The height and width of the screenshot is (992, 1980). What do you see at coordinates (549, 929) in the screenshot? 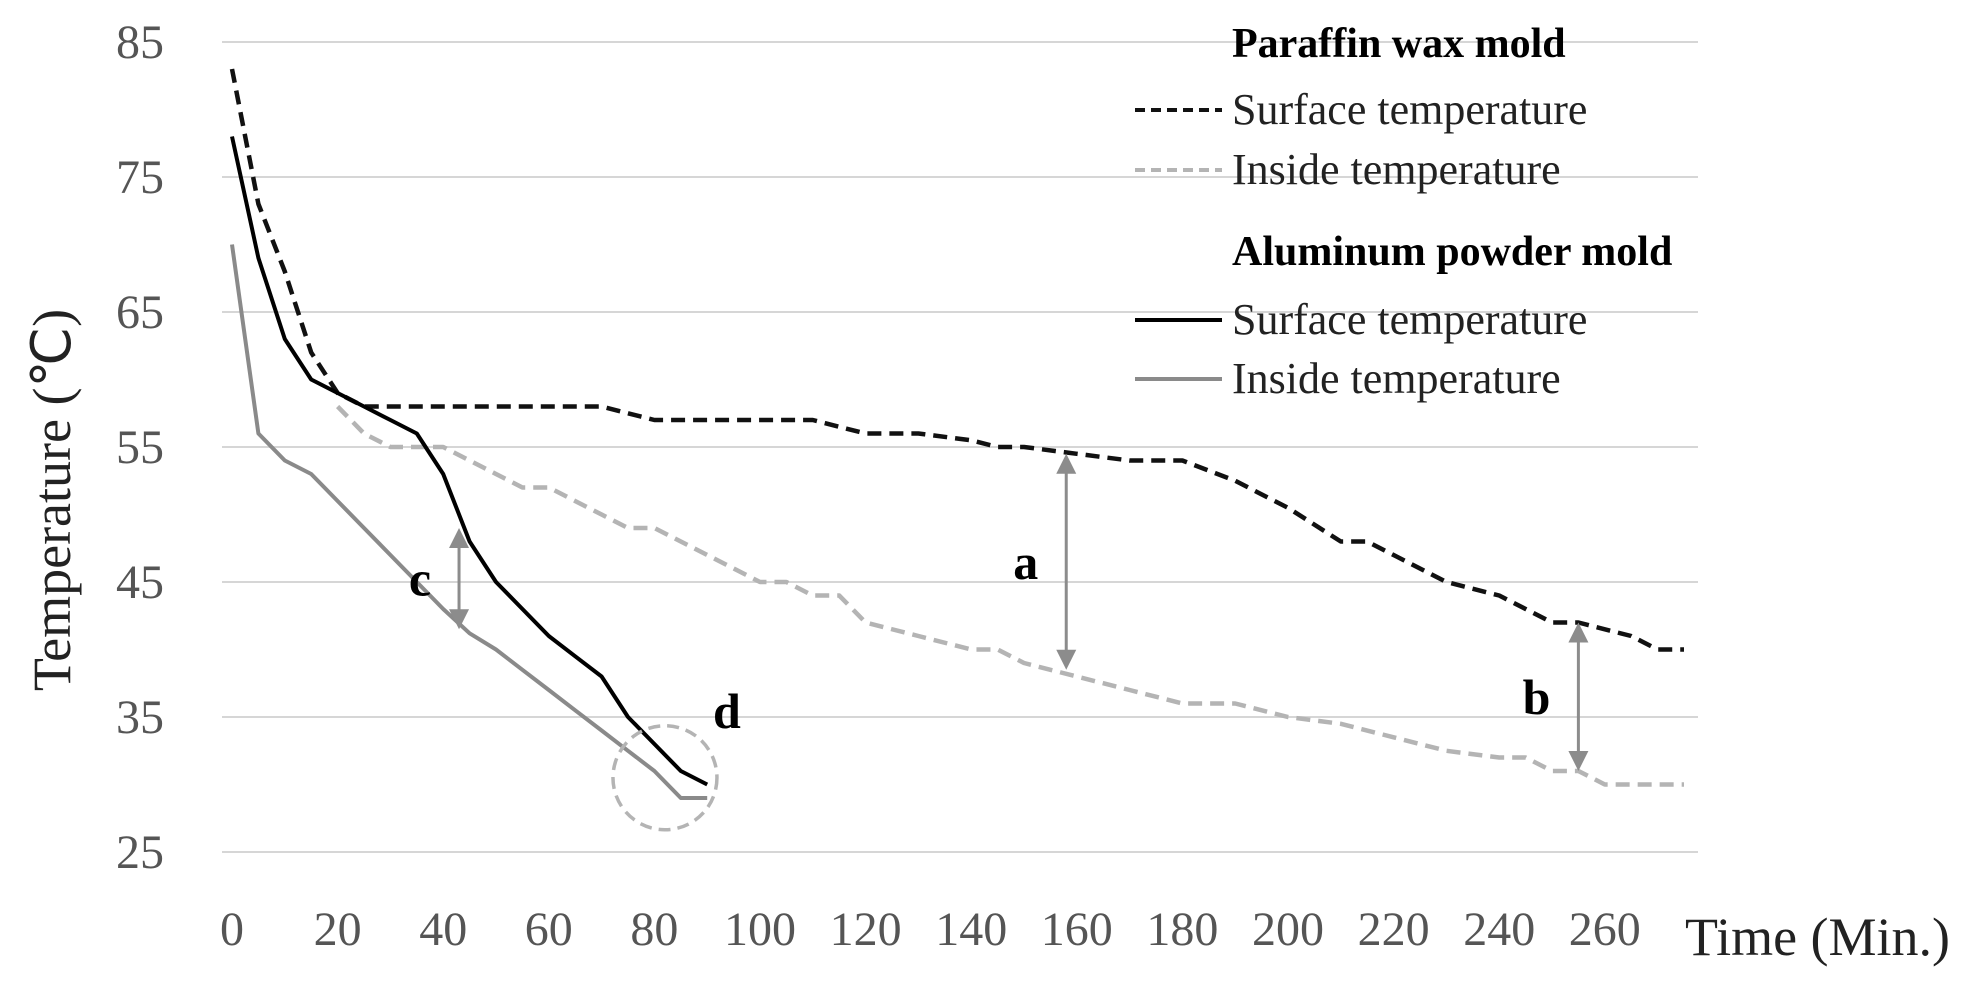
I see `x-tick-label-60: 60` at bounding box center [549, 929].